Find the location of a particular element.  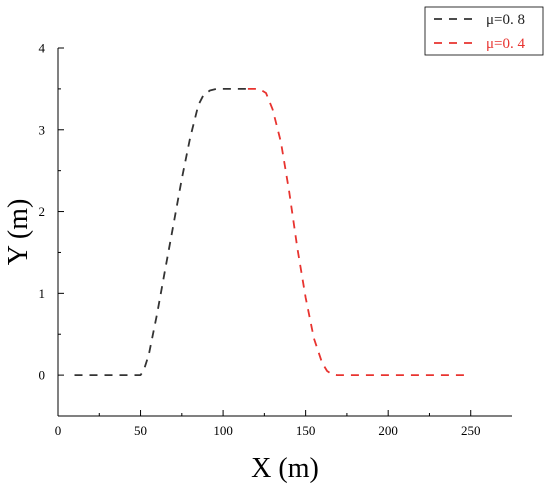

y-axis-title: Y (m) is located at coordinates (18, 232).